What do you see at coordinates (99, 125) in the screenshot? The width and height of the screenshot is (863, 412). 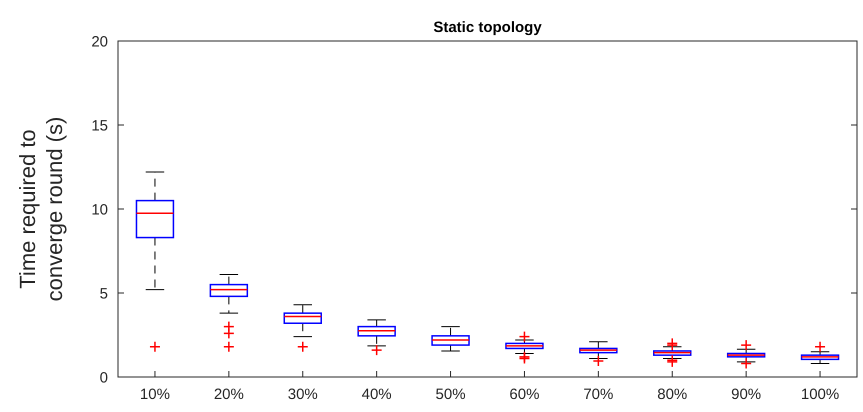 I see `y-tick-label: 15` at bounding box center [99, 125].